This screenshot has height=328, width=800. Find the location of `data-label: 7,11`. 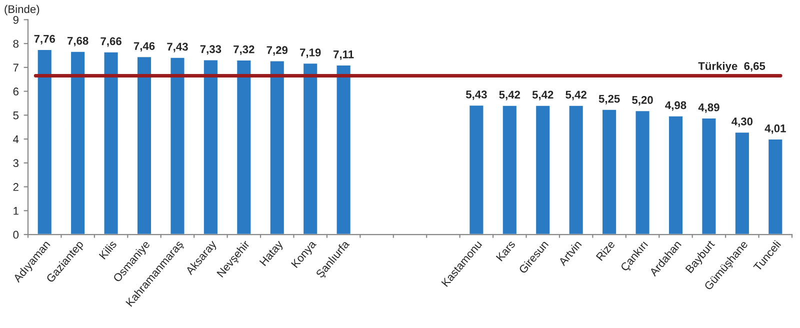

data-label: 7,11 is located at coordinates (344, 55).